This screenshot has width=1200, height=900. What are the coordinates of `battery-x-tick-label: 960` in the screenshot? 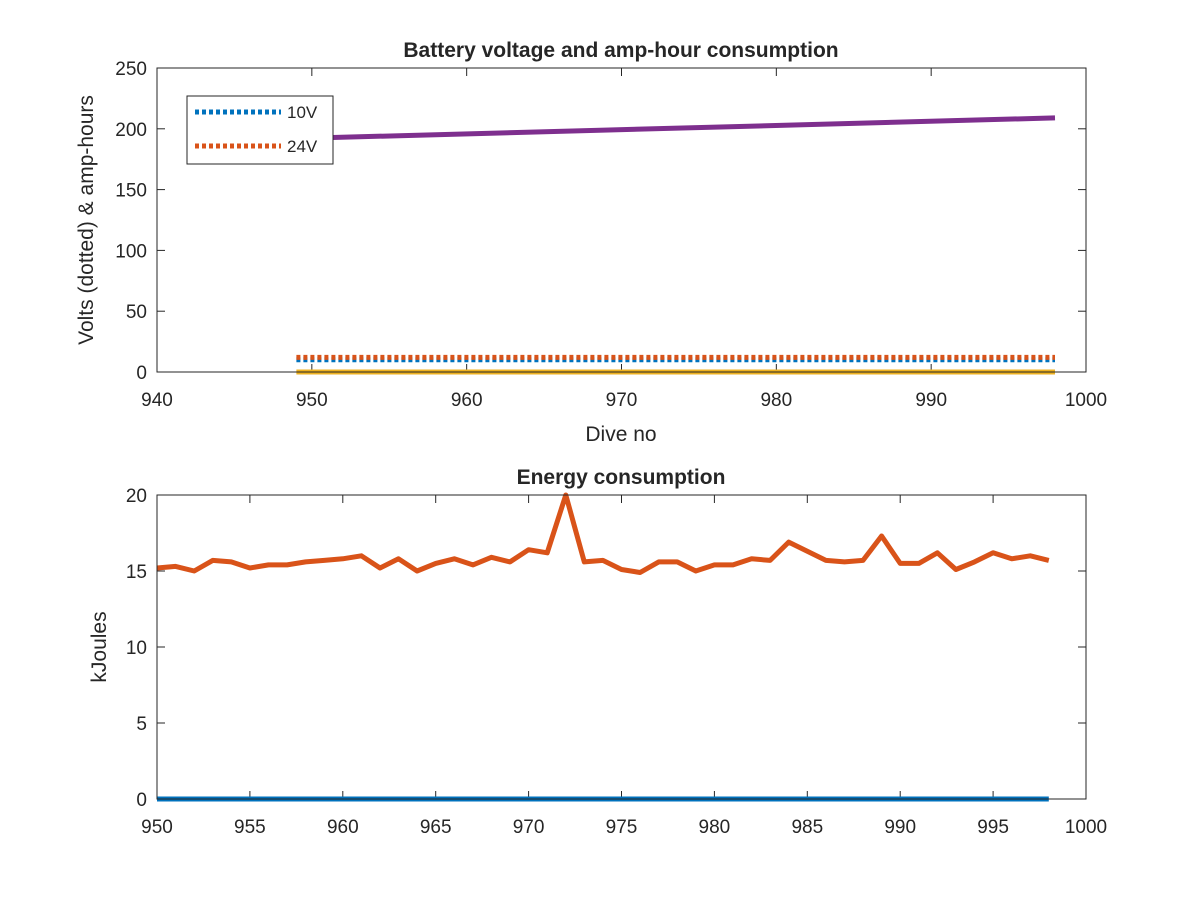 It's located at (467, 400).